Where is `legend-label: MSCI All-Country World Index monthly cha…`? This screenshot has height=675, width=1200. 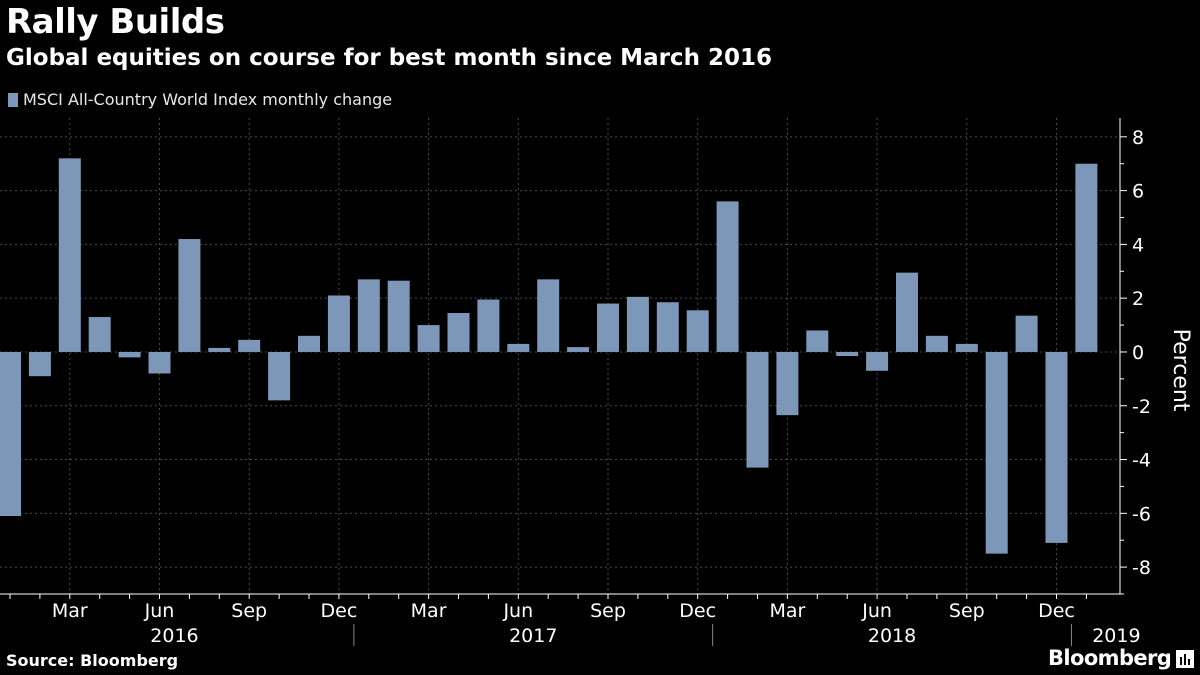 legend-label: MSCI All-Country World Index monthly cha… is located at coordinates (208, 99).